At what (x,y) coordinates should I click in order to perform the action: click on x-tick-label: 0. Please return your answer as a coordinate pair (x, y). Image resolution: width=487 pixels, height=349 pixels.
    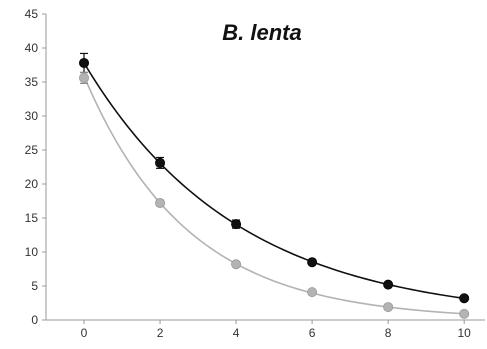
    Looking at the image, I should click on (84, 333).